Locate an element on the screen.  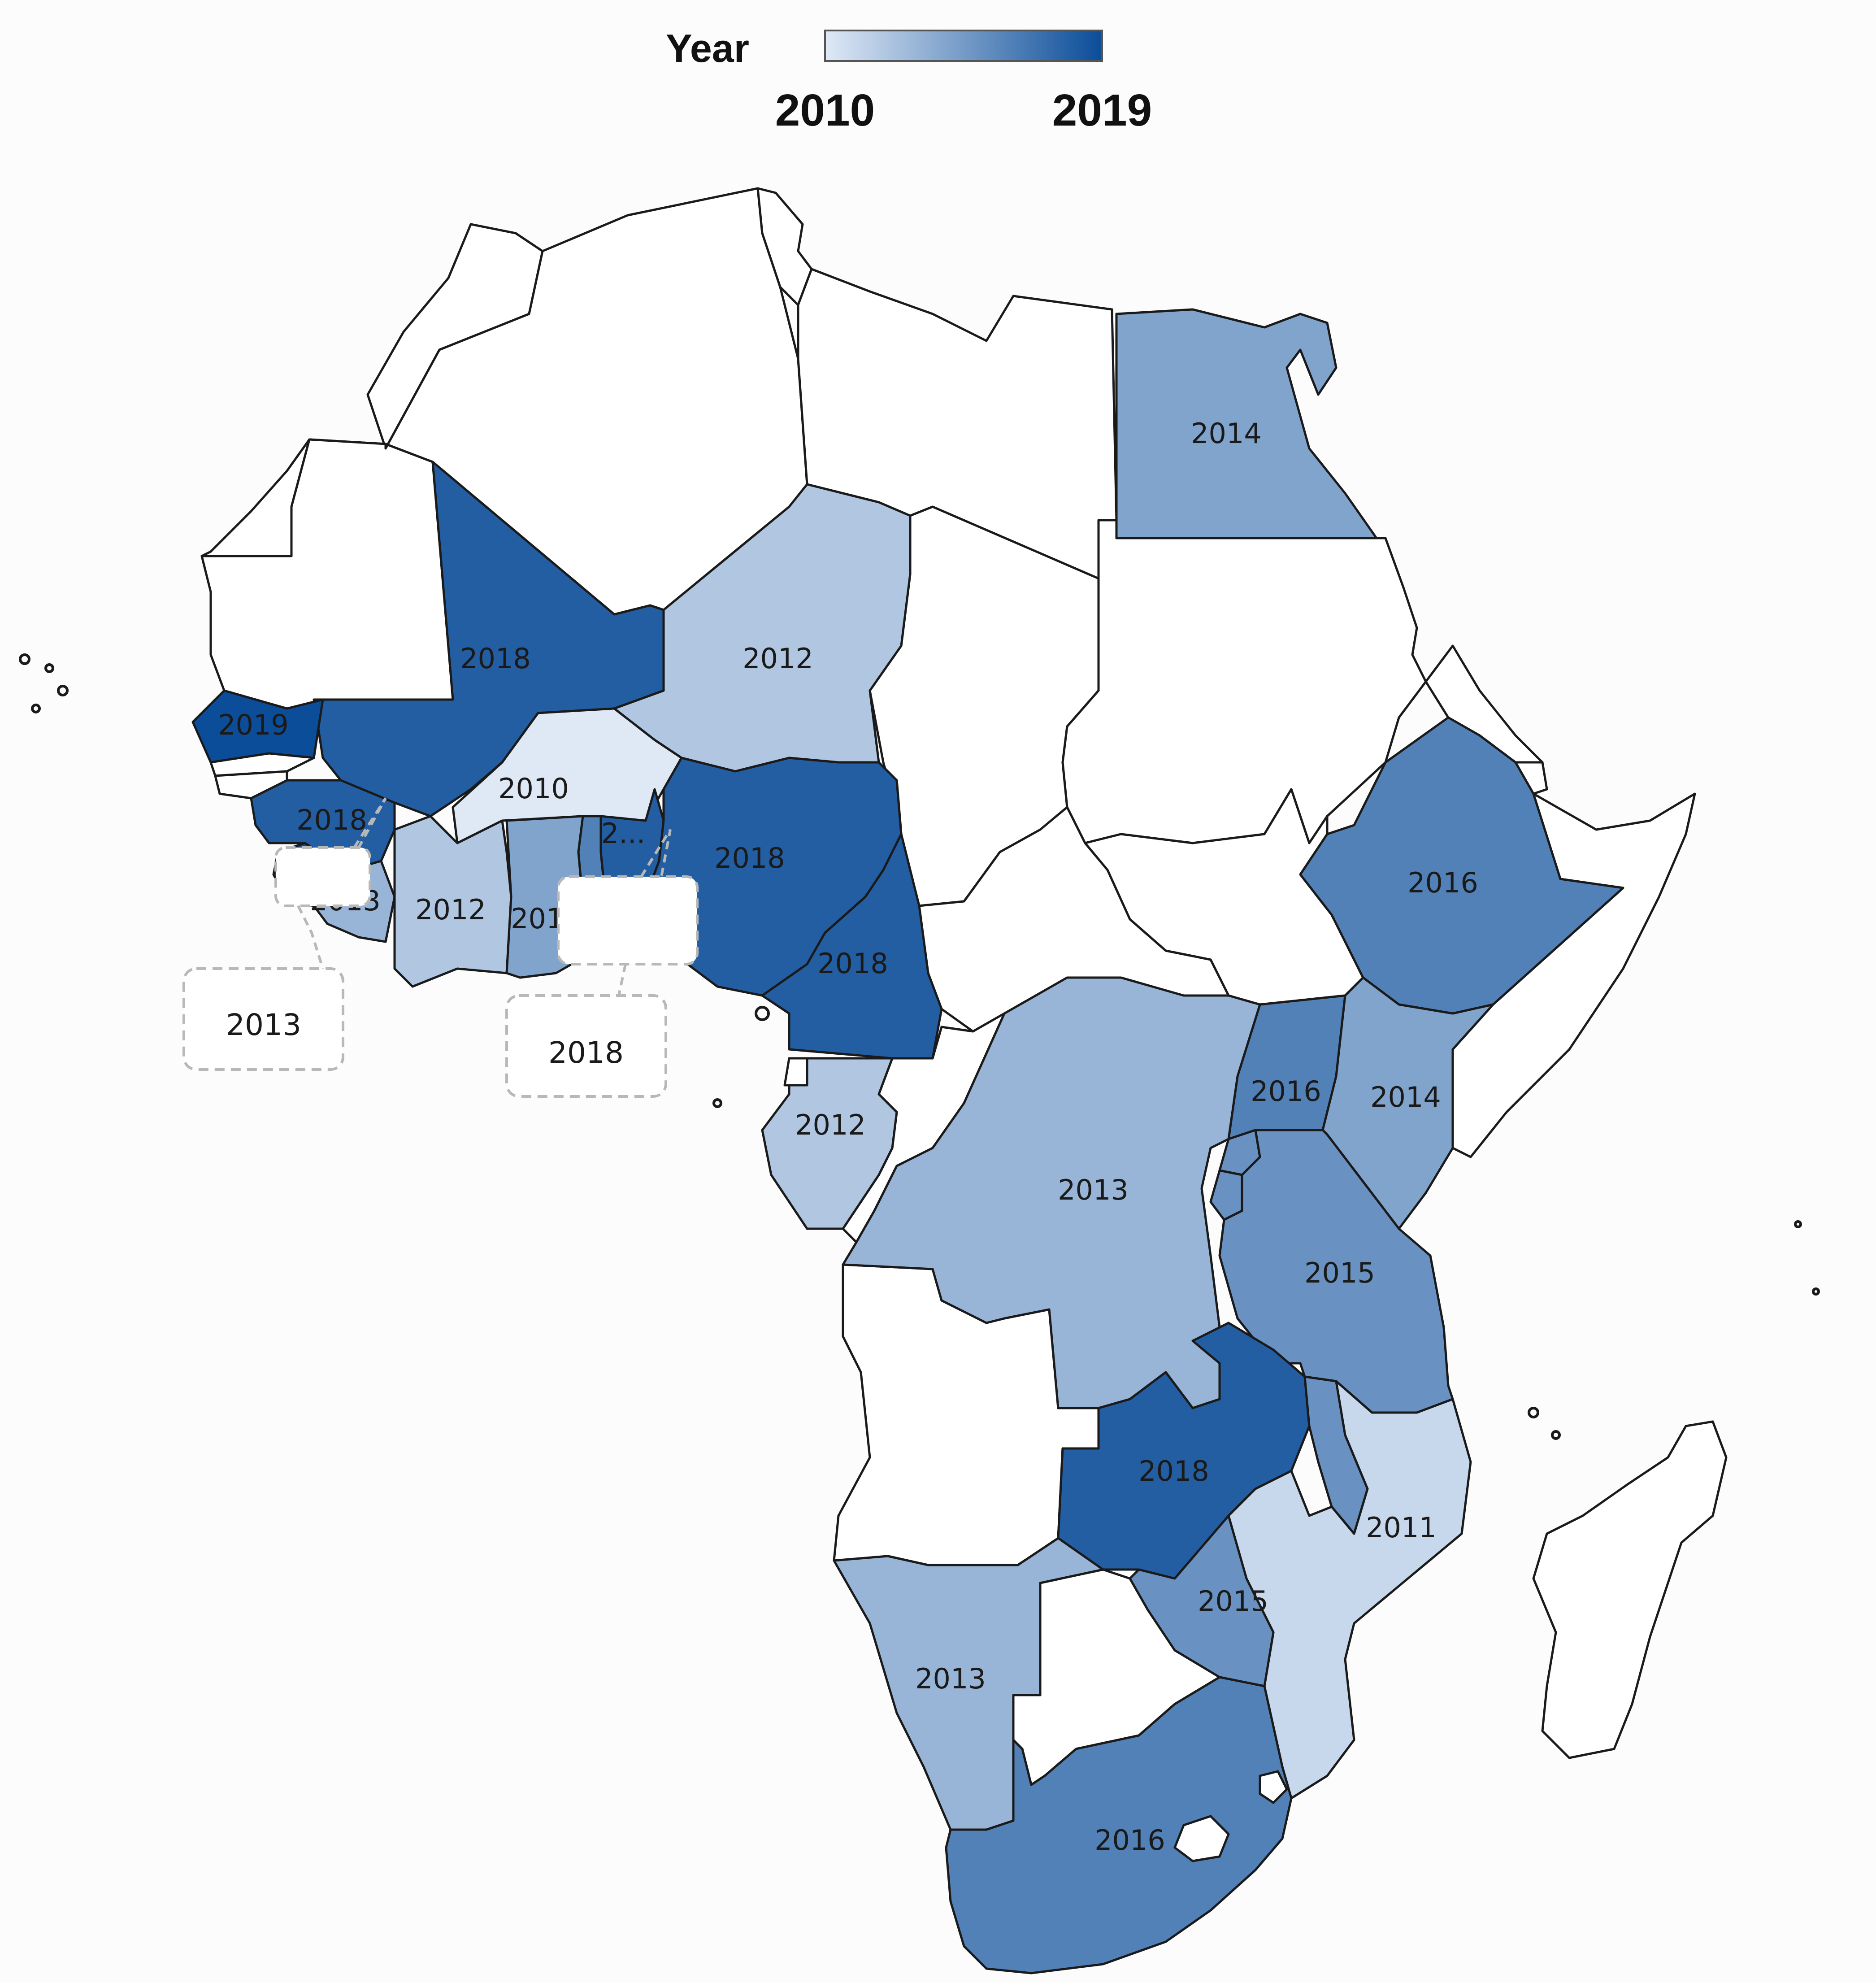
country-south-africa is located at coordinates (1119, 1825).